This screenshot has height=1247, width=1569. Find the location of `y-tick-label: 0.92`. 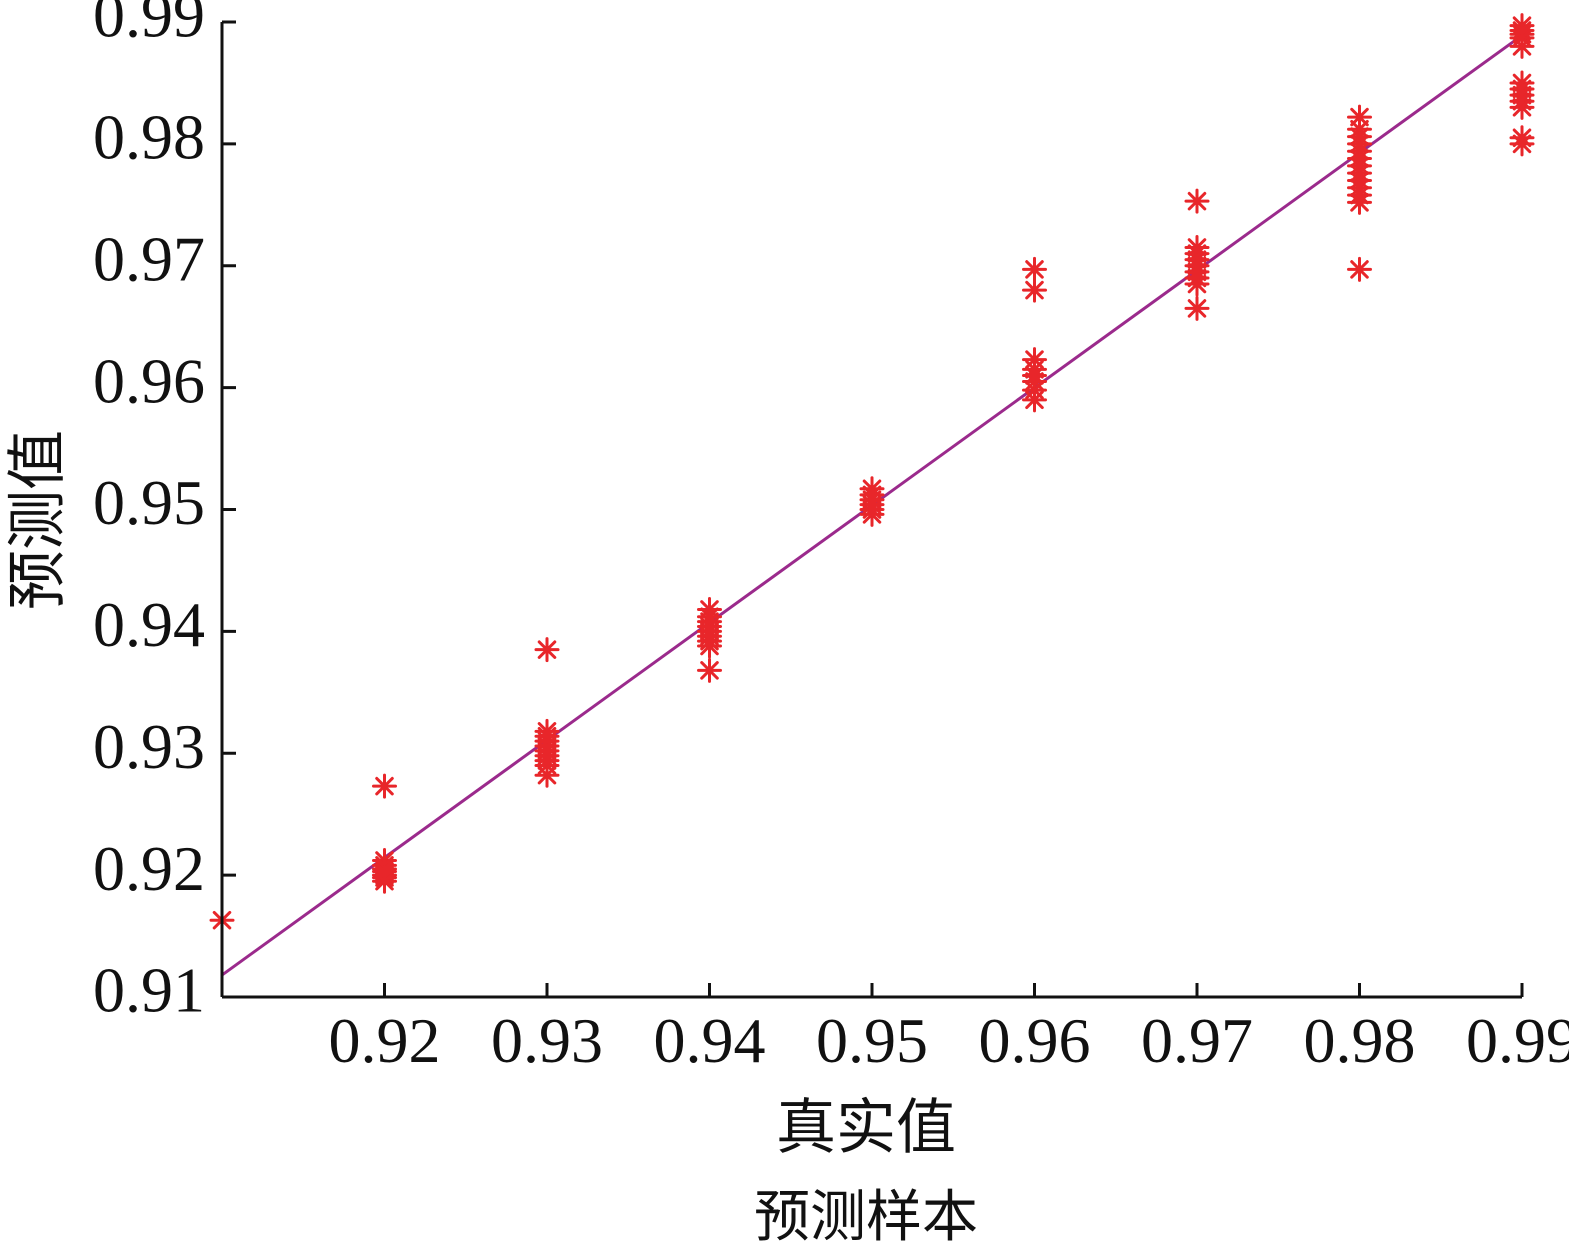

y-tick-label: 0.92 is located at coordinates (149, 868).